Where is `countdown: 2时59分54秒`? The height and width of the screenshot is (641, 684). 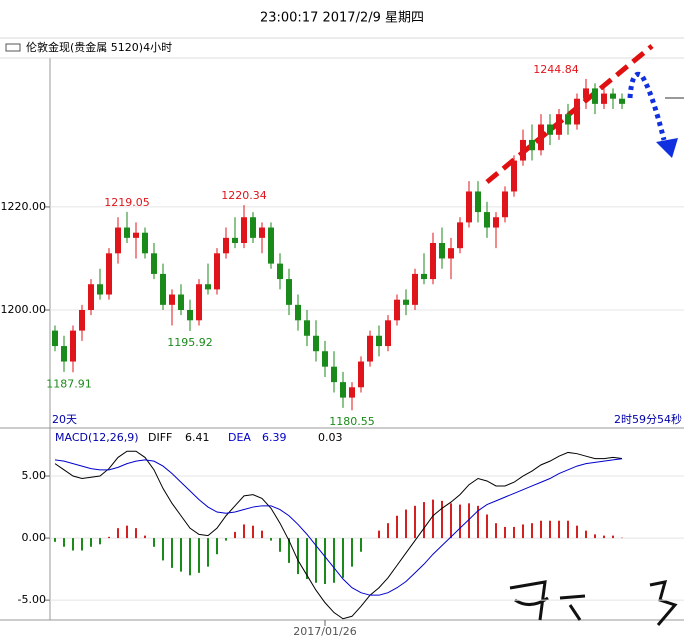 countdown: 2时59分54秒 is located at coordinates (648, 419).